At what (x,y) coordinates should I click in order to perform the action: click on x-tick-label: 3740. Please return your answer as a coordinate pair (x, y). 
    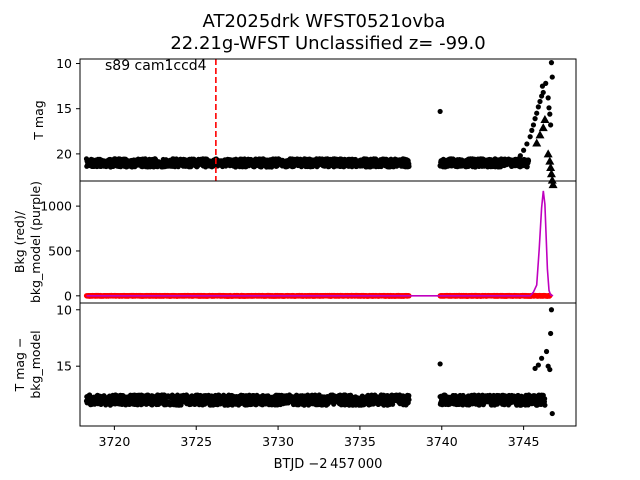
    Looking at the image, I should click on (442, 441).